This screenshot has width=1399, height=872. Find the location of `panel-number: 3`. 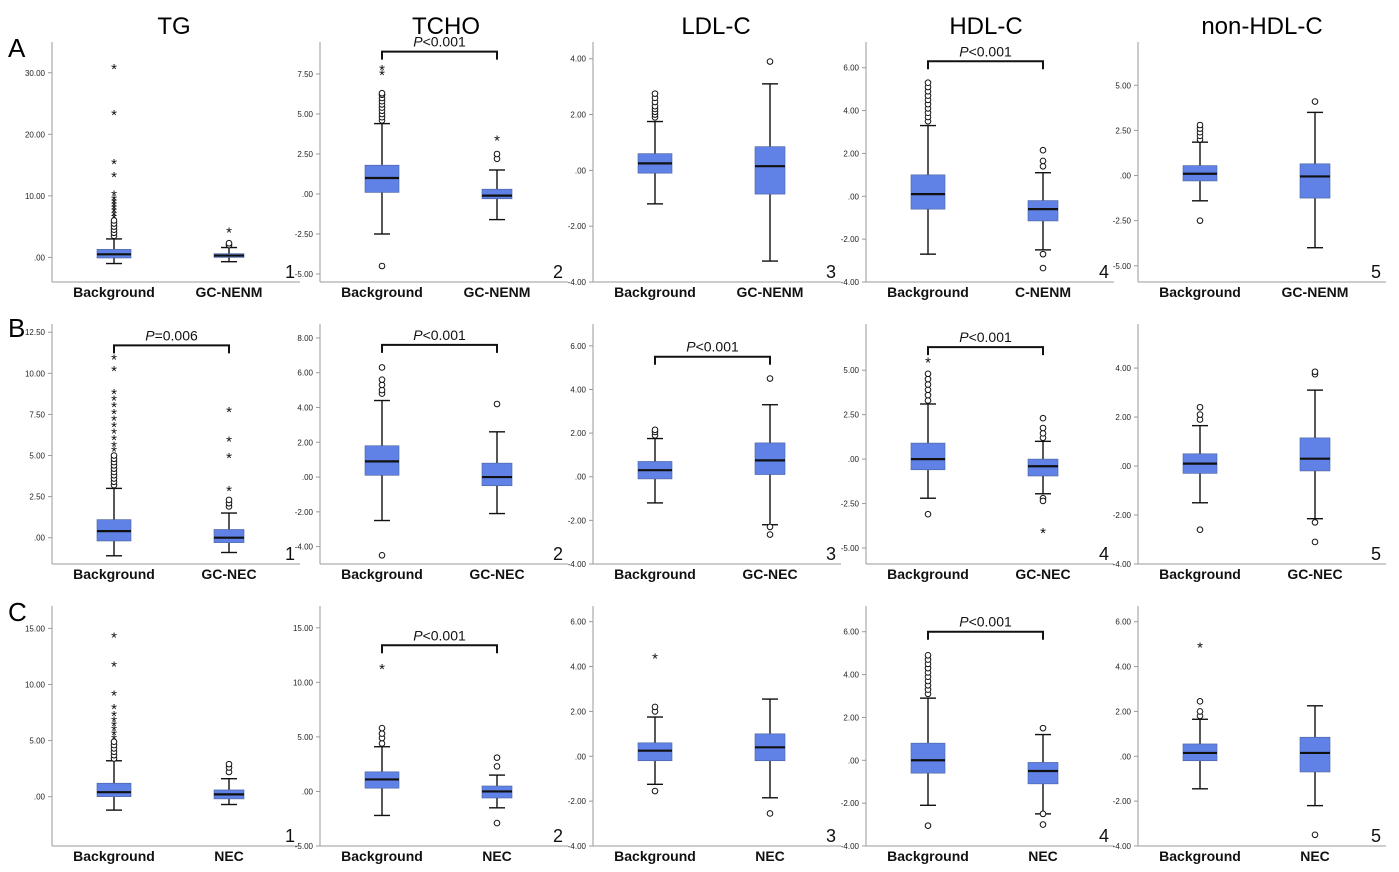

panel-number: 3 is located at coordinates (831, 272).